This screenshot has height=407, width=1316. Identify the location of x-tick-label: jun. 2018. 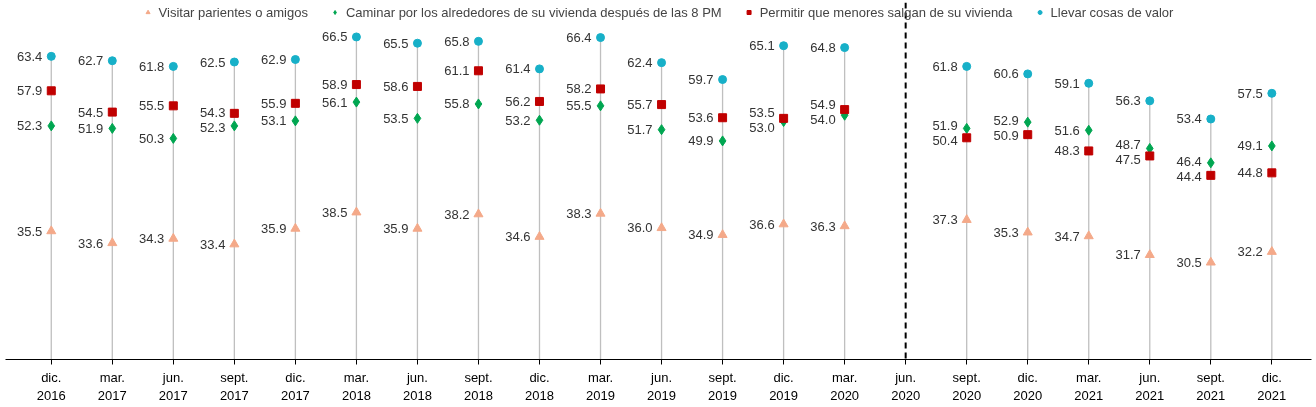
(417, 386).